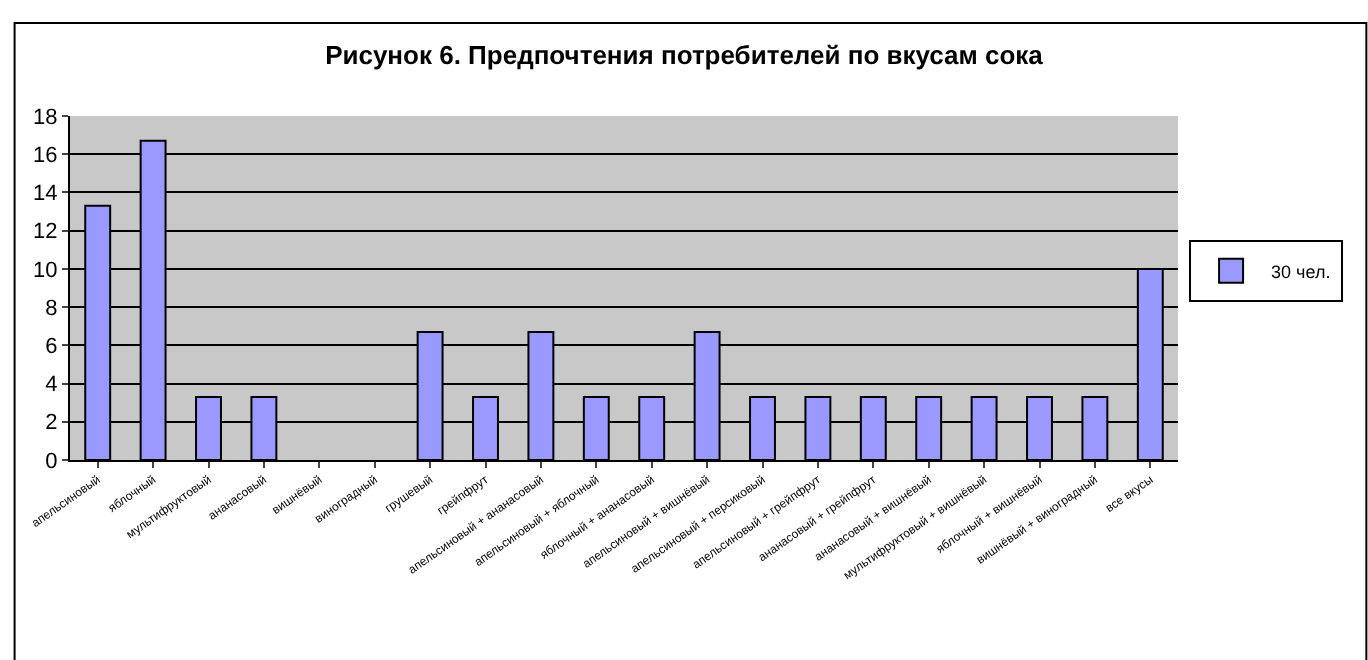 The height and width of the screenshot is (660, 1368). What do you see at coordinates (685, 55) in the screenshot?
I see `chart-title: Рисунок 6. Предпочтения потребителей по вкусам сока` at bounding box center [685, 55].